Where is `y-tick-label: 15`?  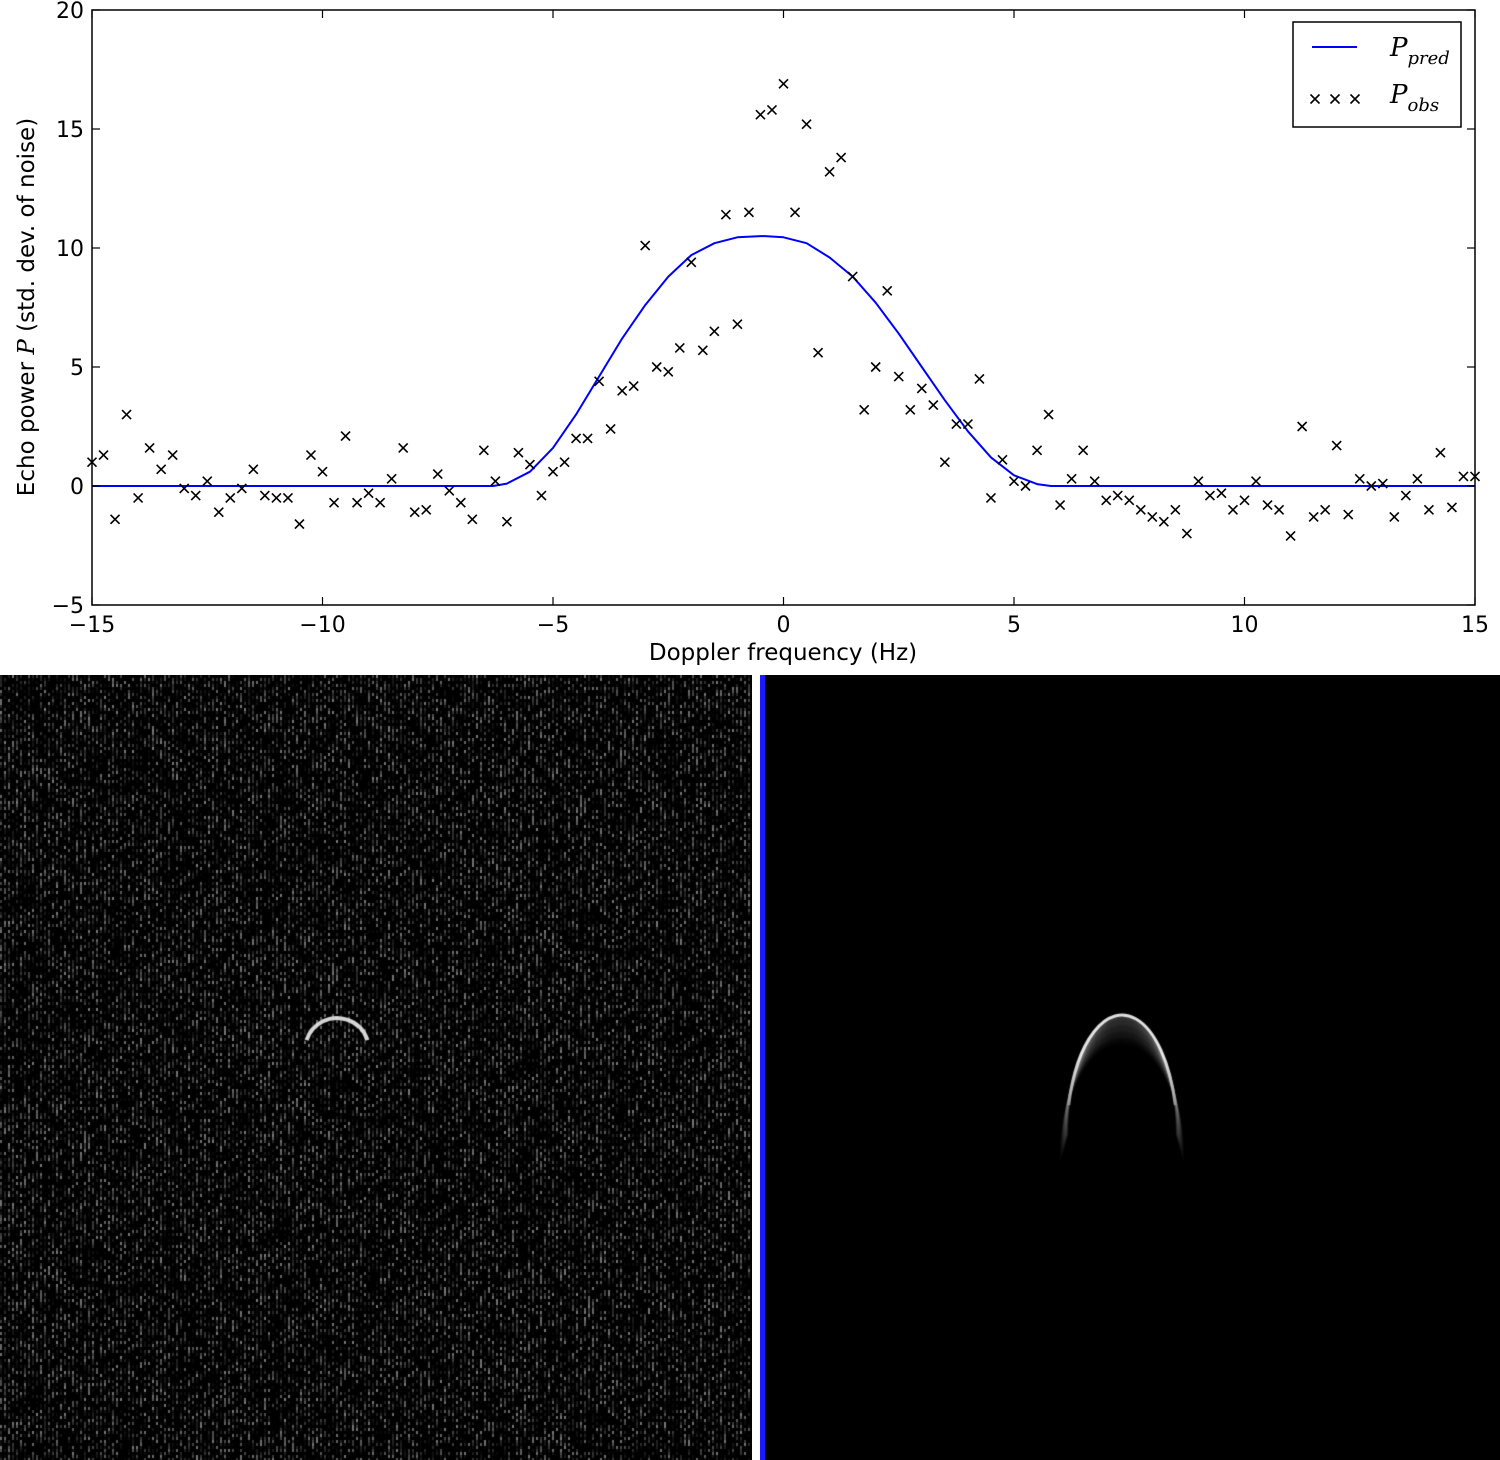 y-tick-label: 15 is located at coordinates (70, 130).